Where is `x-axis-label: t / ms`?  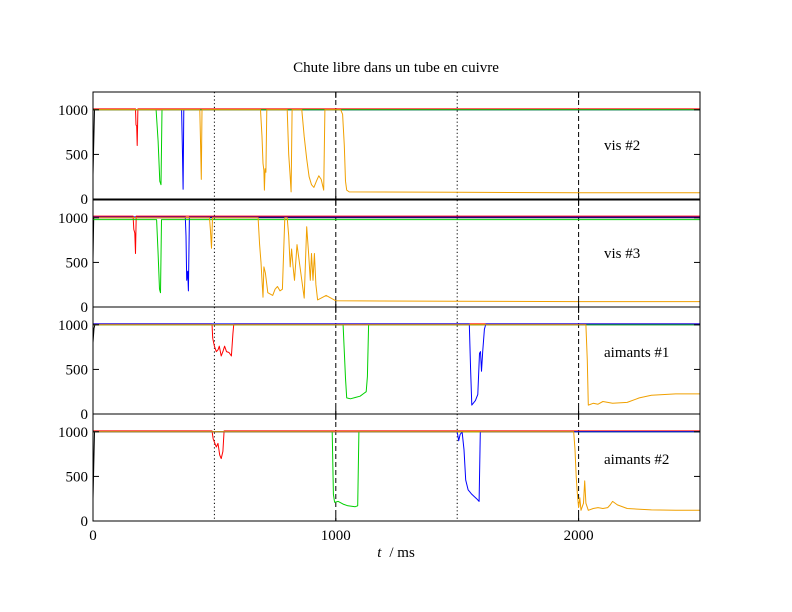 x-axis-label: t / ms is located at coordinates (396, 553).